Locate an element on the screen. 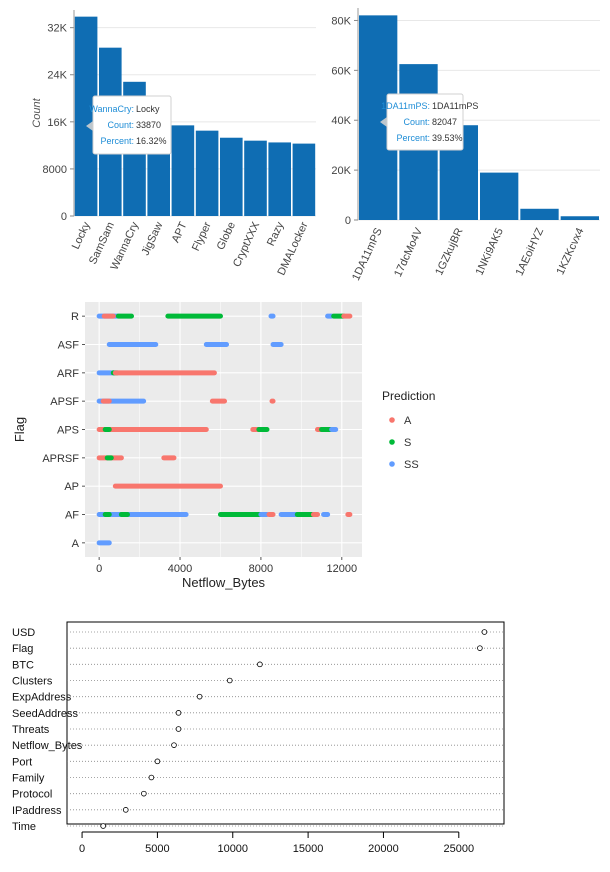  x-tick-label: 1KZKcvx4 is located at coordinates (570, 251).